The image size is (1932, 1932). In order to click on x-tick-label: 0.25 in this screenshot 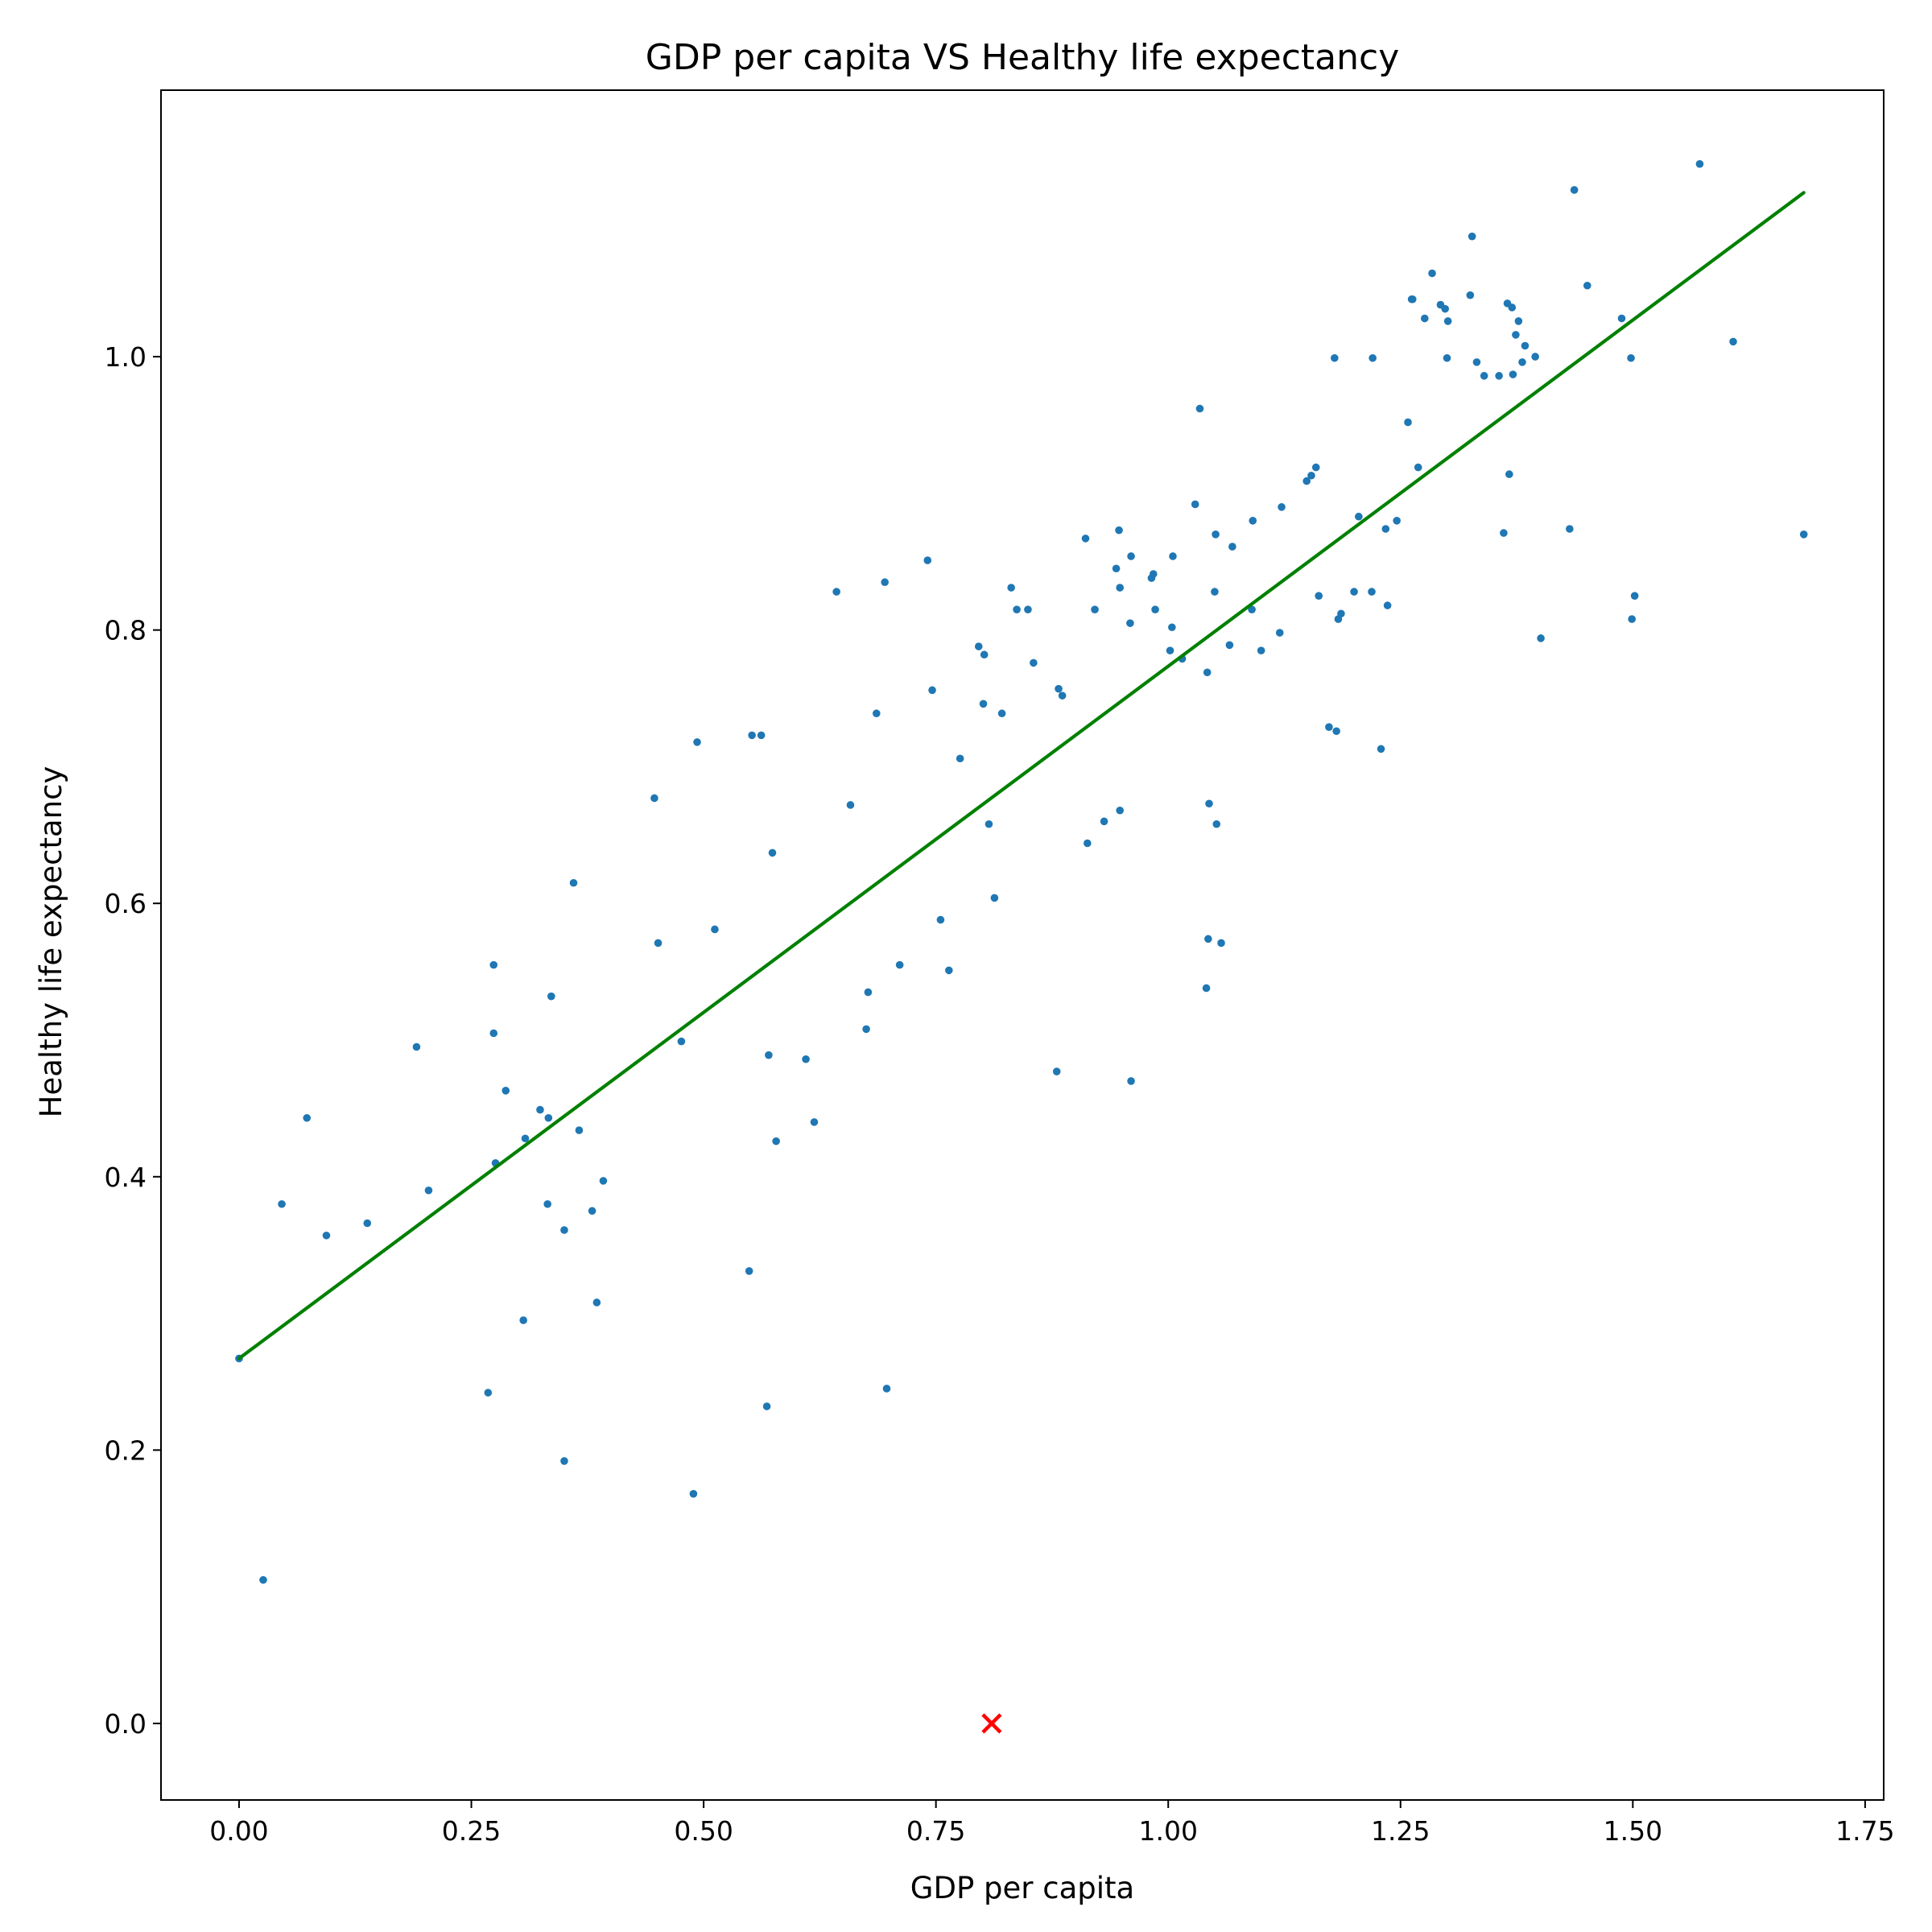, I will do `click(471, 1831)`.